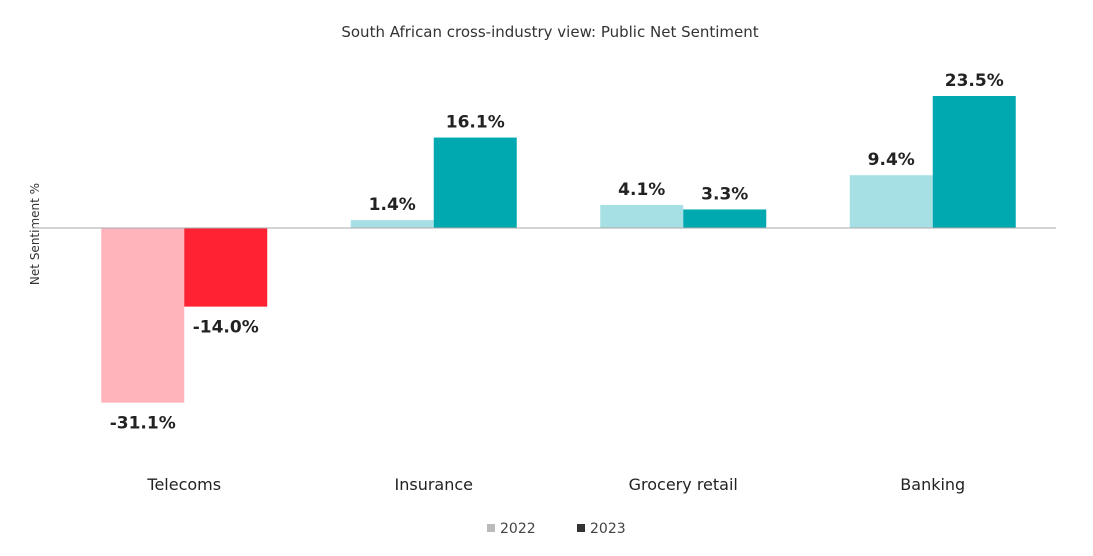 The height and width of the screenshot is (556, 1093). What do you see at coordinates (891, 160) in the screenshot?
I see `data-label: 9.4%` at bounding box center [891, 160].